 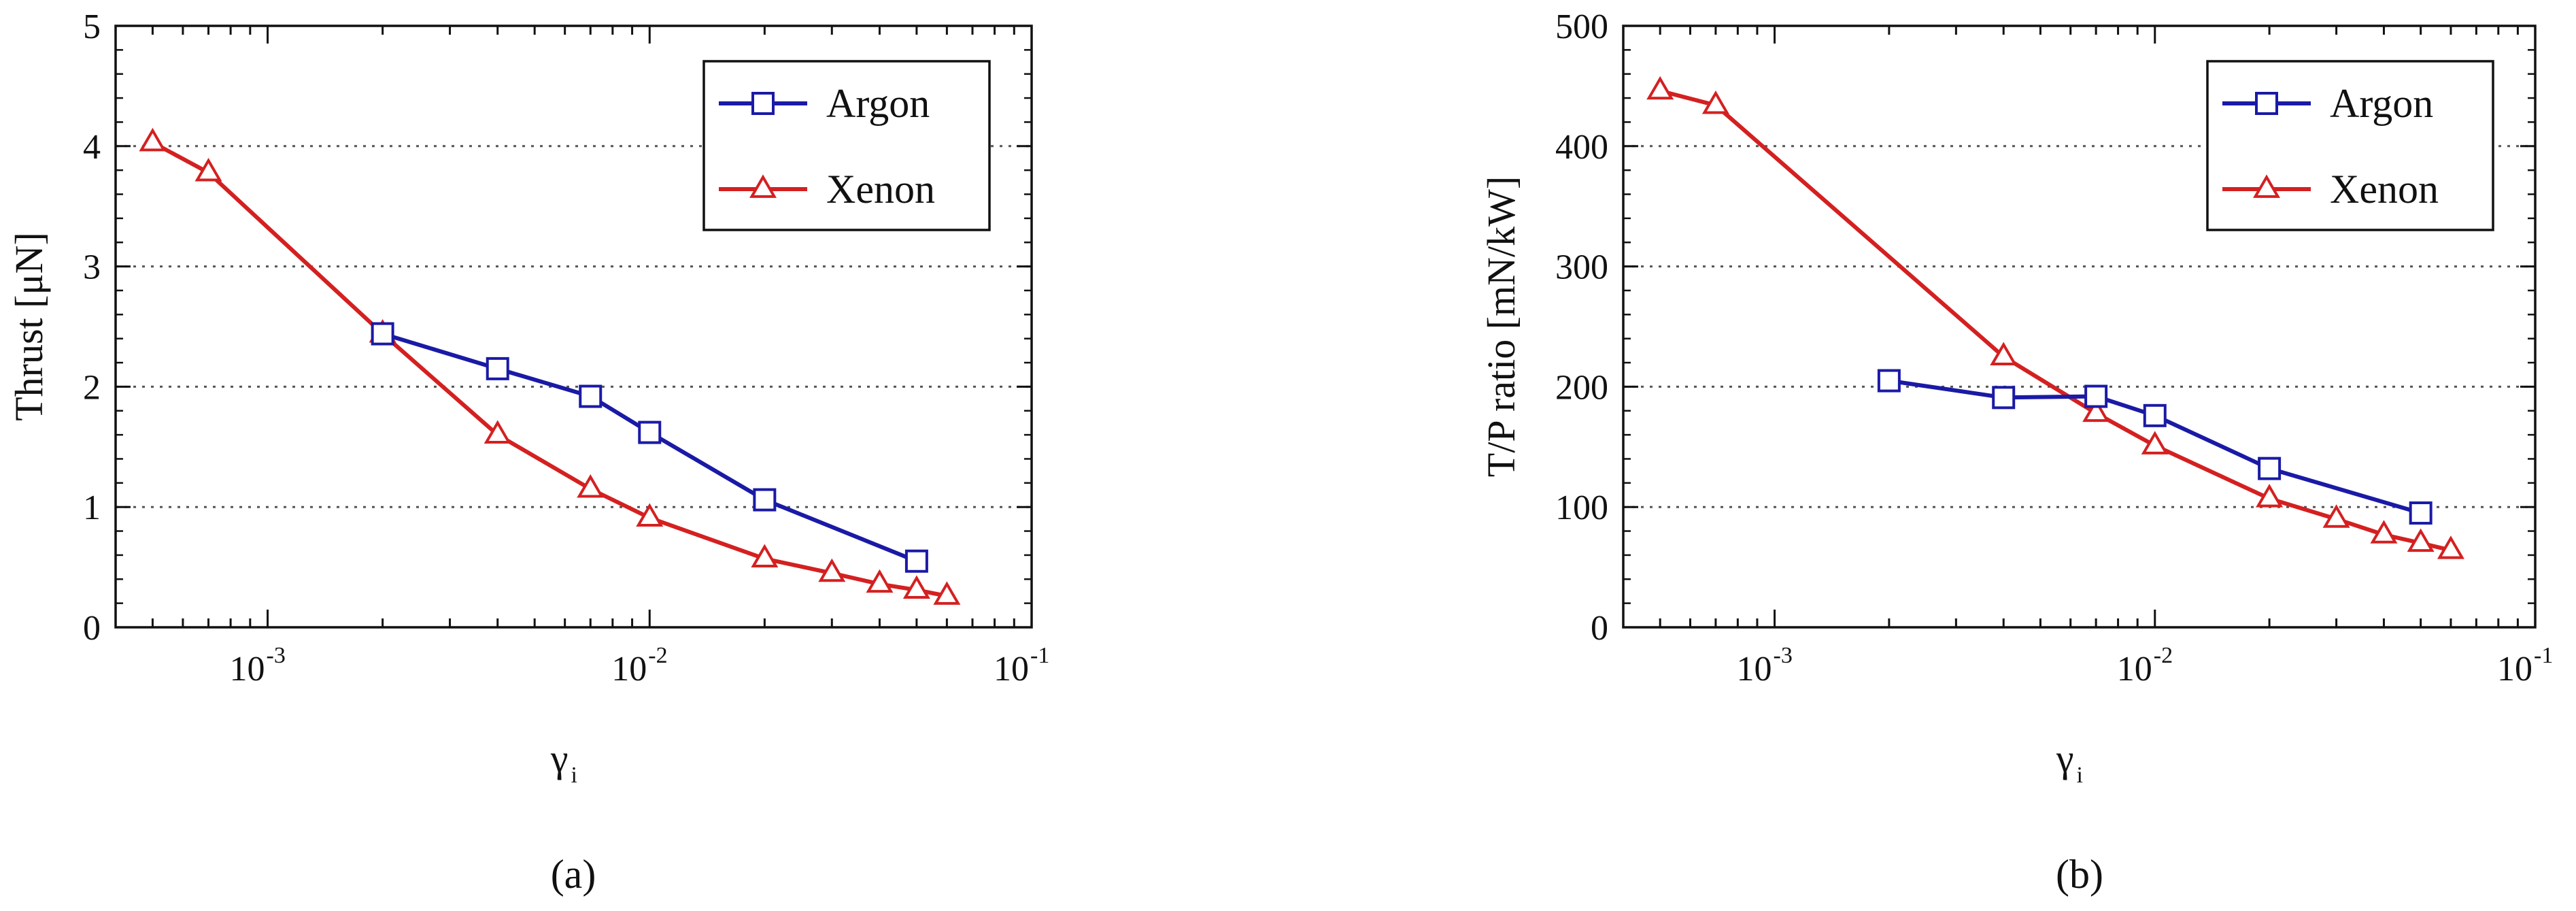 What do you see at coordinates (1581, 147) in the screenshot?
I see `y-tick-label: 400` at bounding box center [1581, 147].